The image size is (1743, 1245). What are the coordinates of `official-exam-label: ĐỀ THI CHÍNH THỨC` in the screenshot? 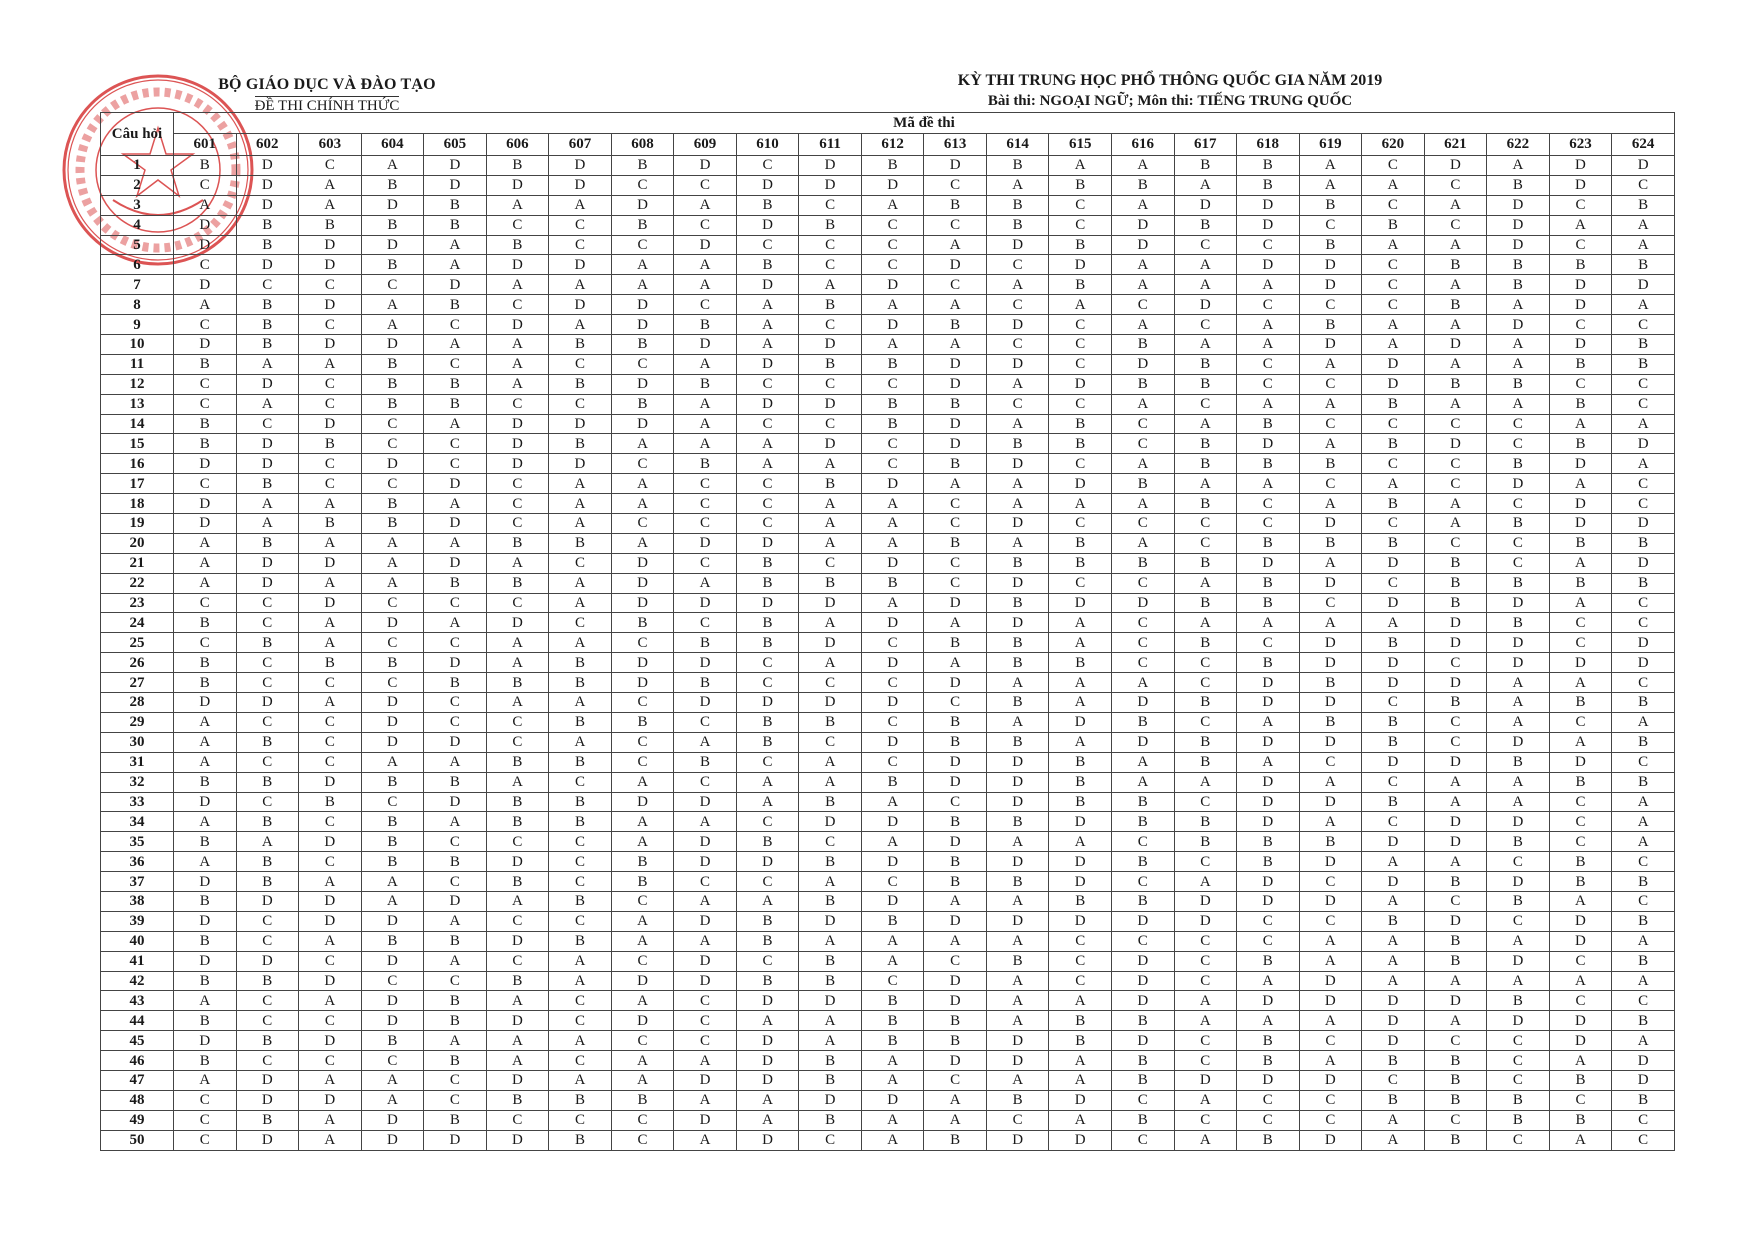 It's located at (327, 105).